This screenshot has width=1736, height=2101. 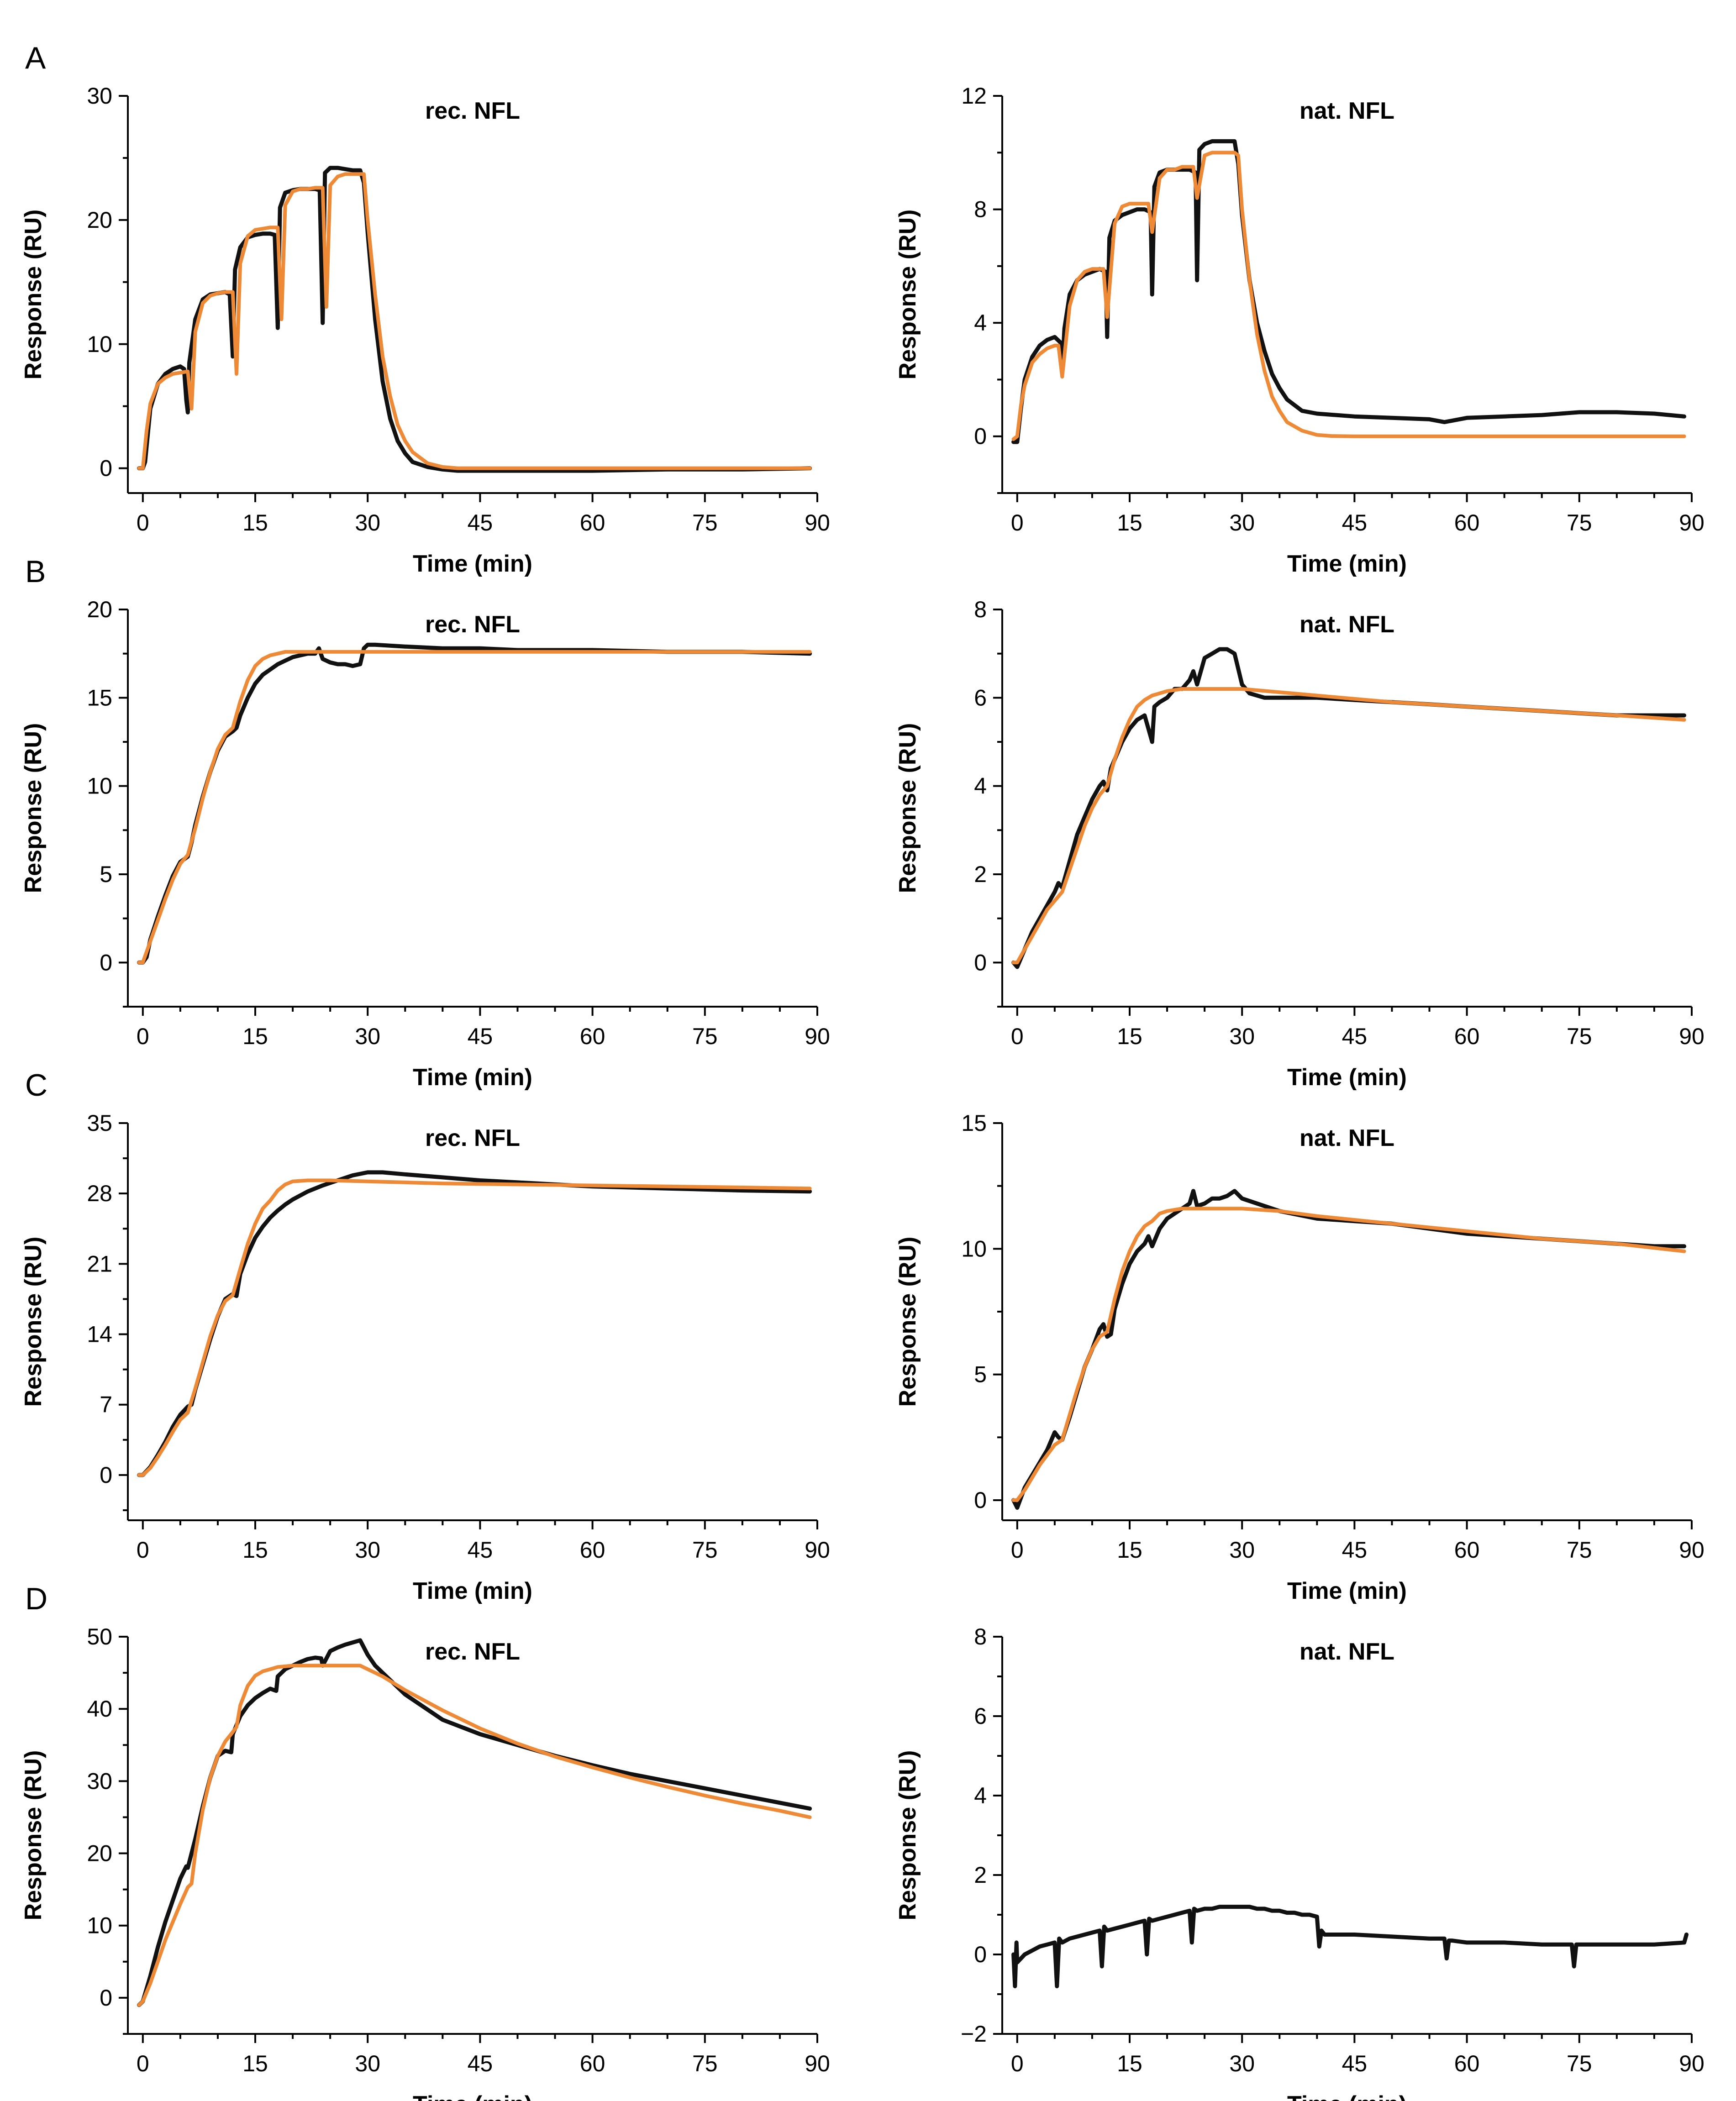 What do you see at coordinates (99, 1263) in the screenshot?
I see `y-tick-label: 21` at bounding box center [99, 1263].